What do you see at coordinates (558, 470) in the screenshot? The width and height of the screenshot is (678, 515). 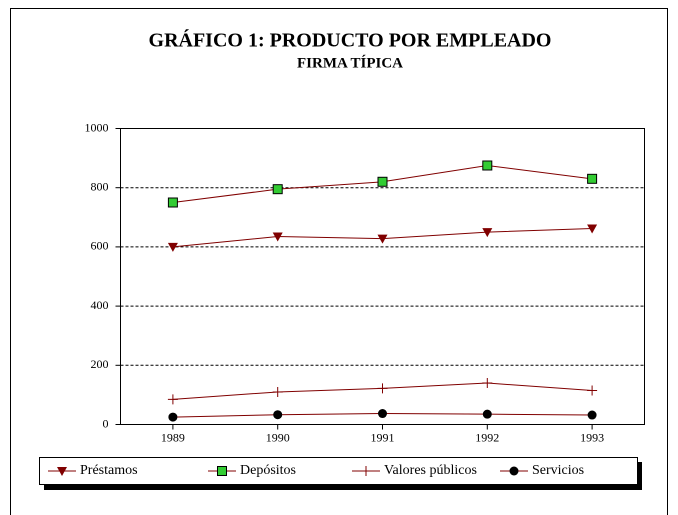 I see `legend-label: Servicios` at bounding box center [558, 470].